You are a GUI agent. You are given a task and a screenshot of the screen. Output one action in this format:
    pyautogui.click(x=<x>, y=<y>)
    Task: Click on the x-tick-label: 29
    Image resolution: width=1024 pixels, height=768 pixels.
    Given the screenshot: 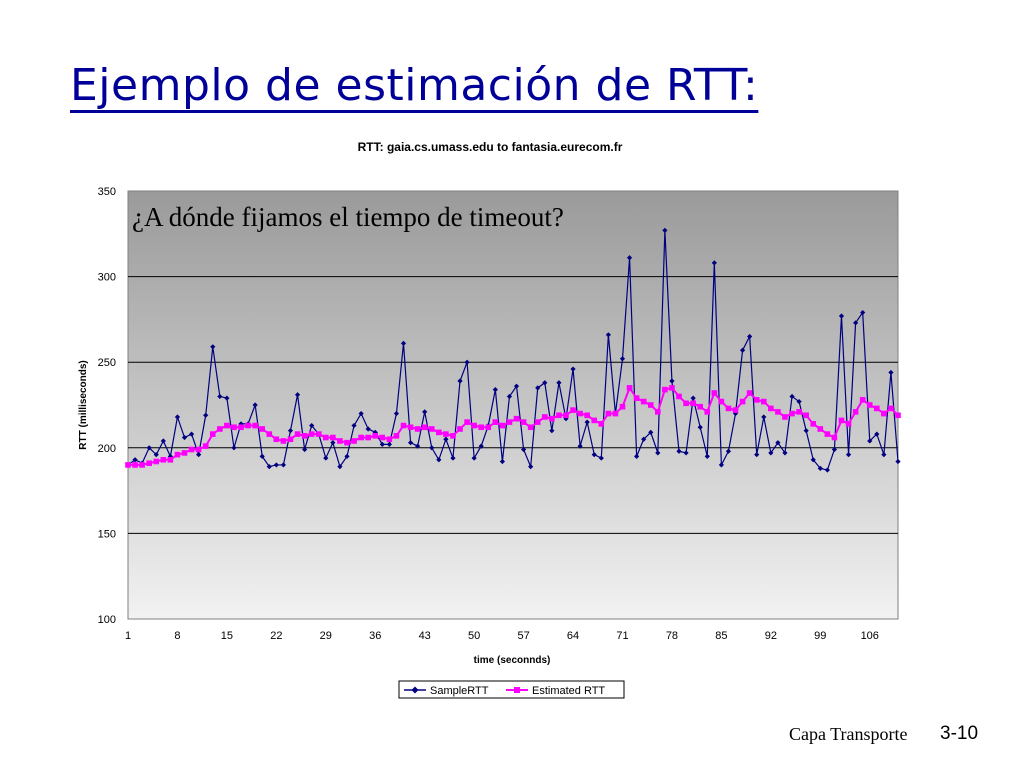 What is the action you would take?
    pyautogui.click(x=326, y=636)
    